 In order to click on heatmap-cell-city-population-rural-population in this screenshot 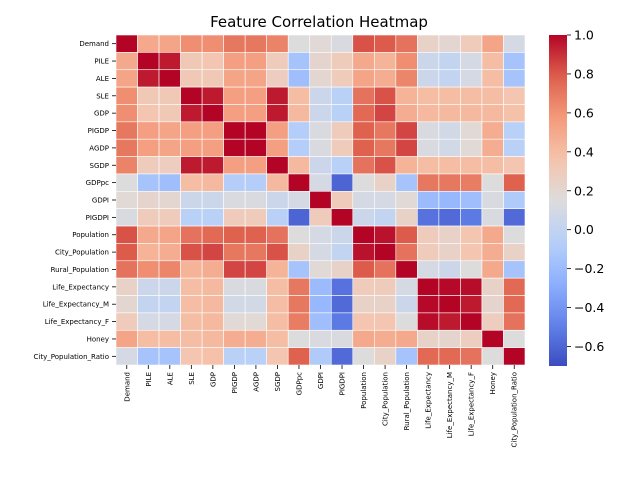, I will do `click(406, 252)`.